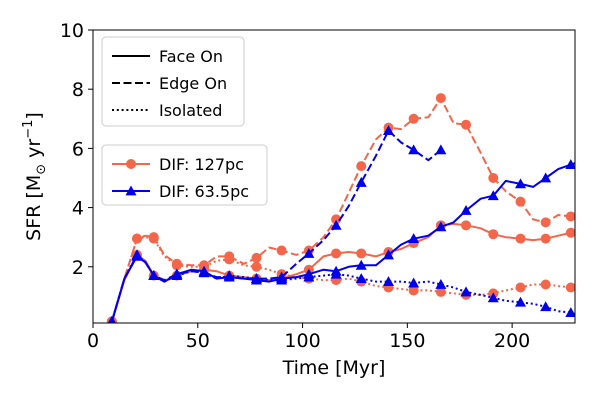 The image size is (600, 400). I want to click on series-line, so click(342, 287).